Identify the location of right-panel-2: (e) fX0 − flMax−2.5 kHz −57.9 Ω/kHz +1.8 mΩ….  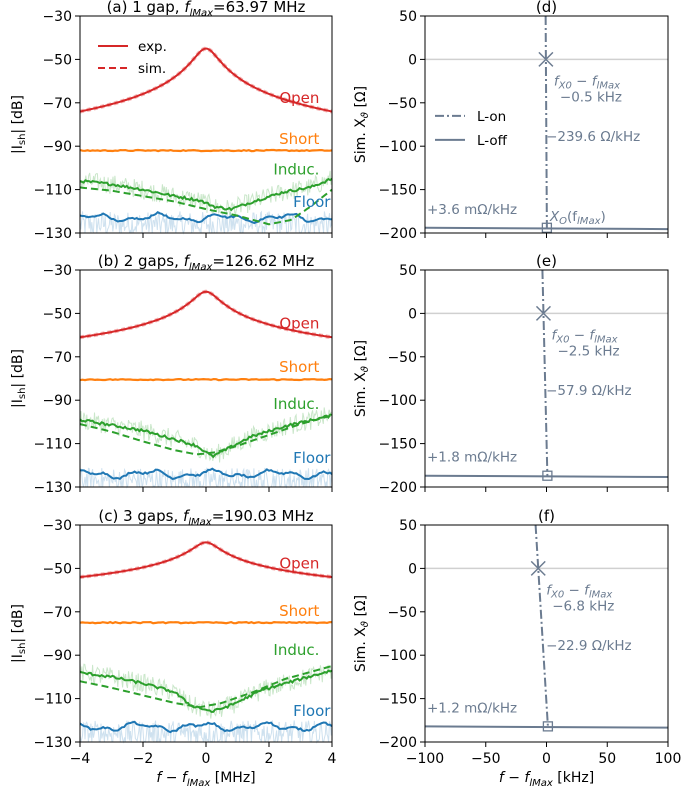
(511, 374).